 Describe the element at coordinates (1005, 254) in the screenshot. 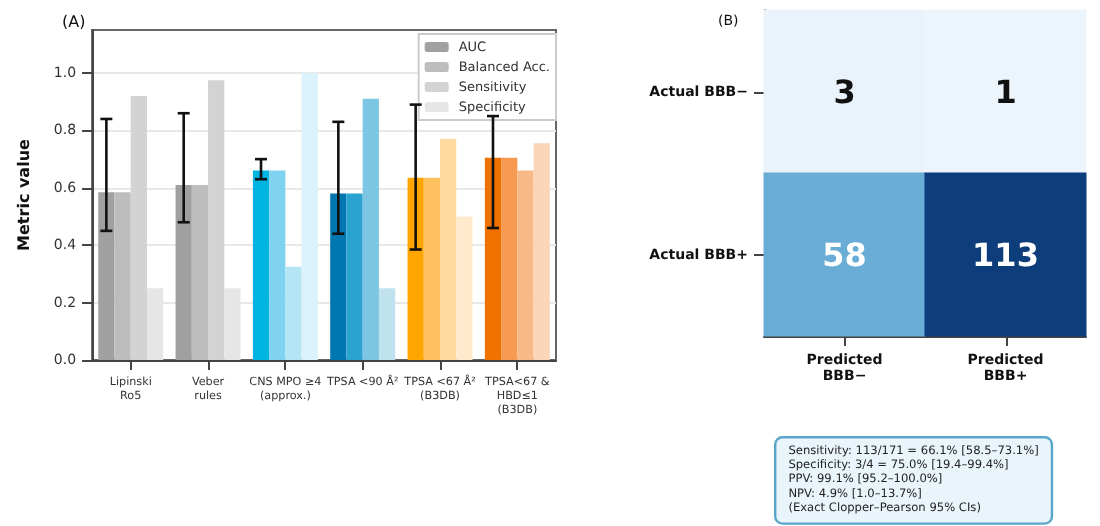

I see `data-label: 113` at that location.